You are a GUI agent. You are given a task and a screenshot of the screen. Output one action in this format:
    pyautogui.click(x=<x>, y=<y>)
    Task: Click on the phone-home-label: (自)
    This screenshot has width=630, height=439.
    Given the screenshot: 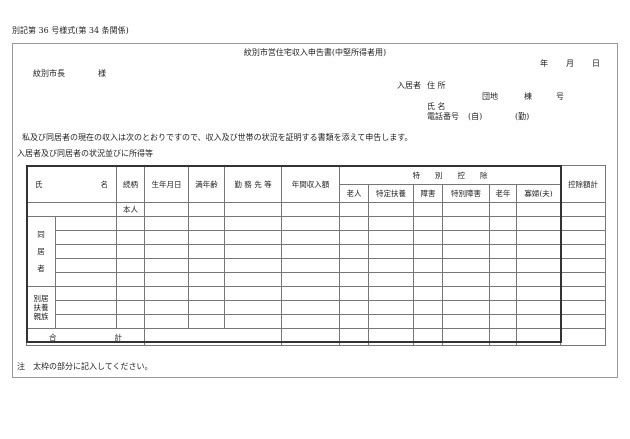 What is the action you would take?
    pyautogui.click(x=475, y=116)
    